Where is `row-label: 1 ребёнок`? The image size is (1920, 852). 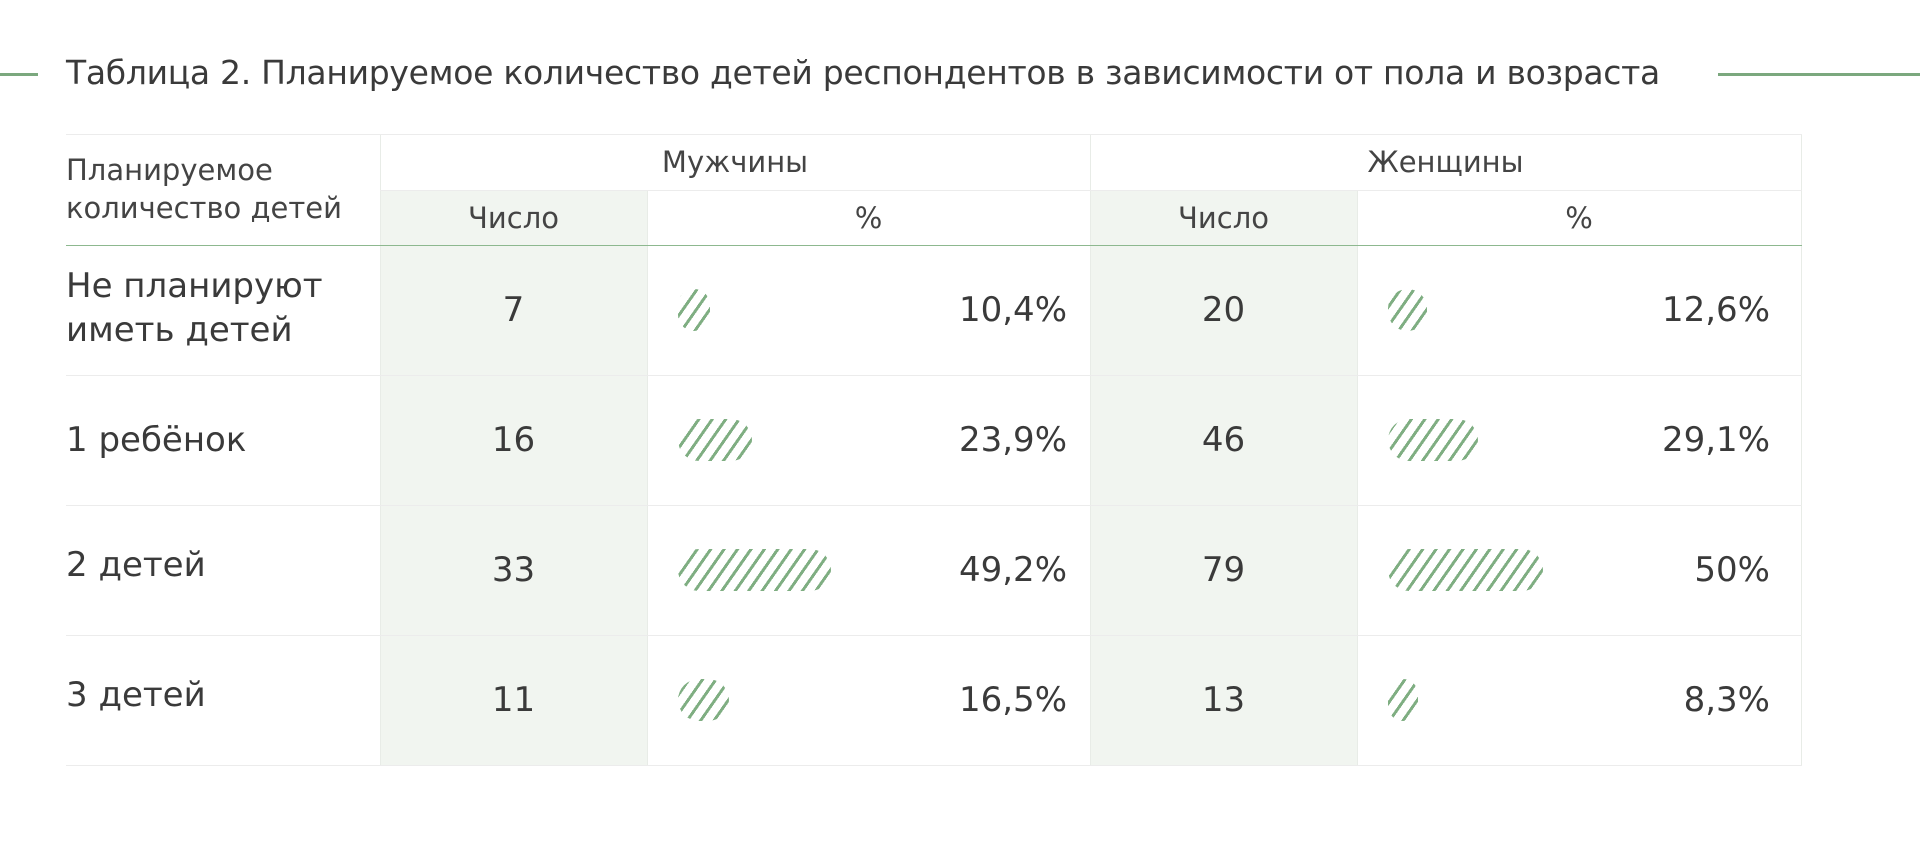 row-label: 1 ребёнок is located at coordinates (156, 440).